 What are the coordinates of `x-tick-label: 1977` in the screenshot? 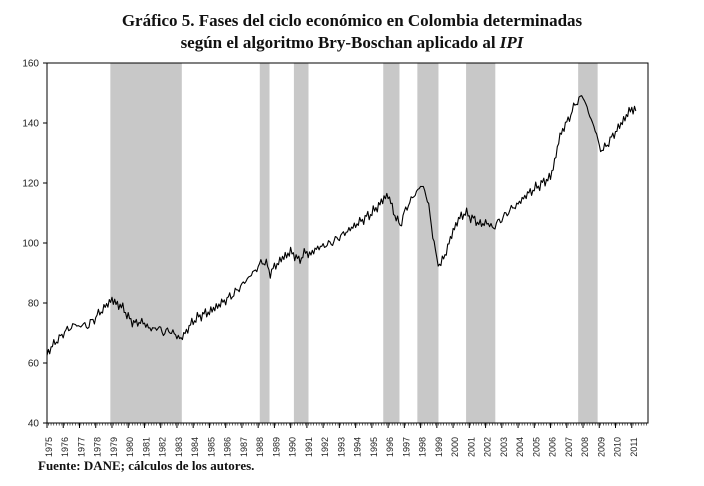 It's located at (81, 447).